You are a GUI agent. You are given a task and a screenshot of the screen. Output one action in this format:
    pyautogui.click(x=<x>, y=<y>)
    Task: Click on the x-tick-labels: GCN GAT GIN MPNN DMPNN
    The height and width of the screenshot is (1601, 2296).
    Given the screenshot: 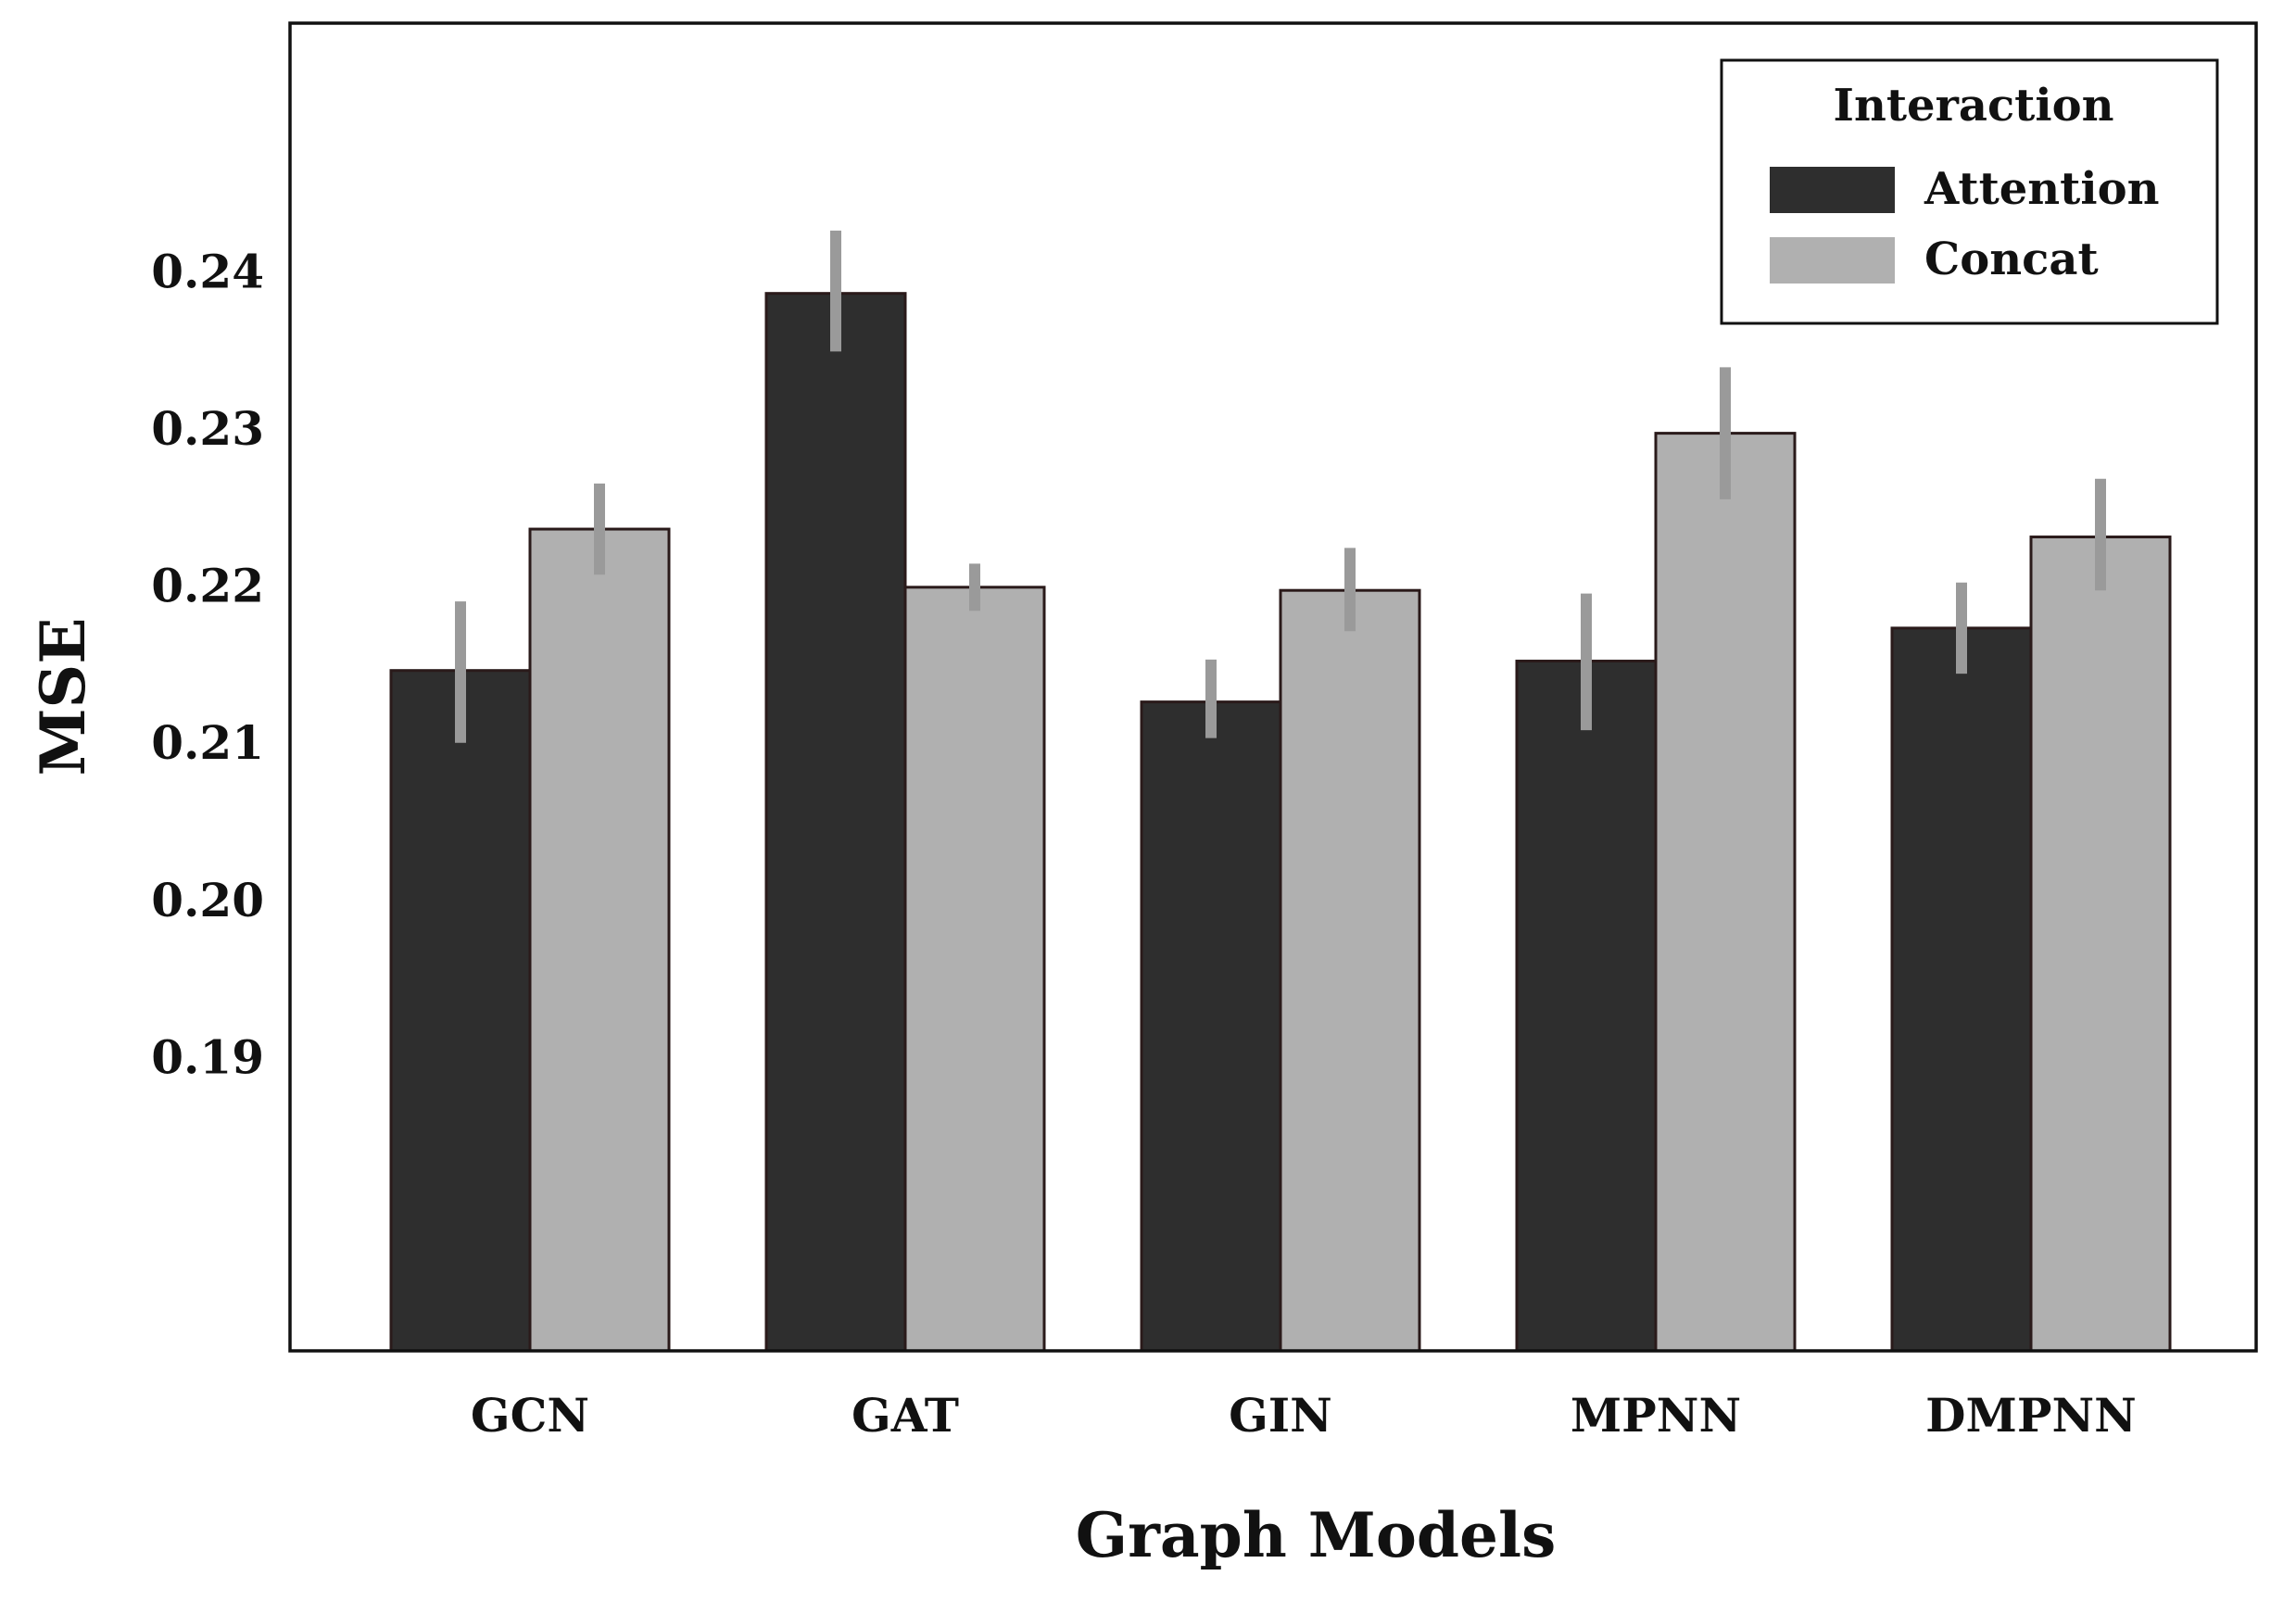 What is the action you would take?
    pyautogui.click(x=1304, y=1416)
    